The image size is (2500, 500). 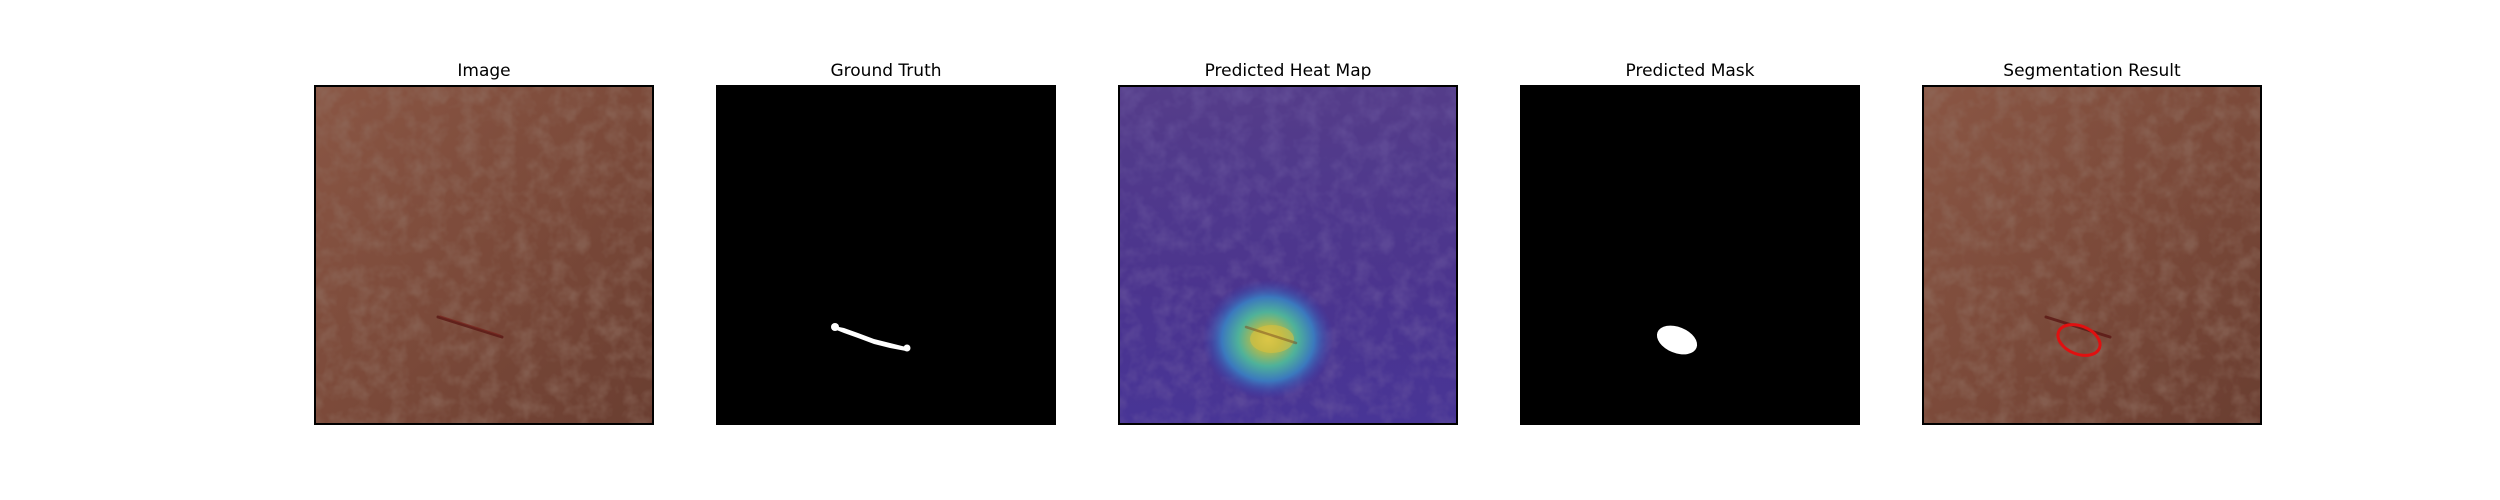 What do you see at coordinates (1690, 255) in the screenshot?
I see `predicted-mask-image` at bounding box center [1690, 255].